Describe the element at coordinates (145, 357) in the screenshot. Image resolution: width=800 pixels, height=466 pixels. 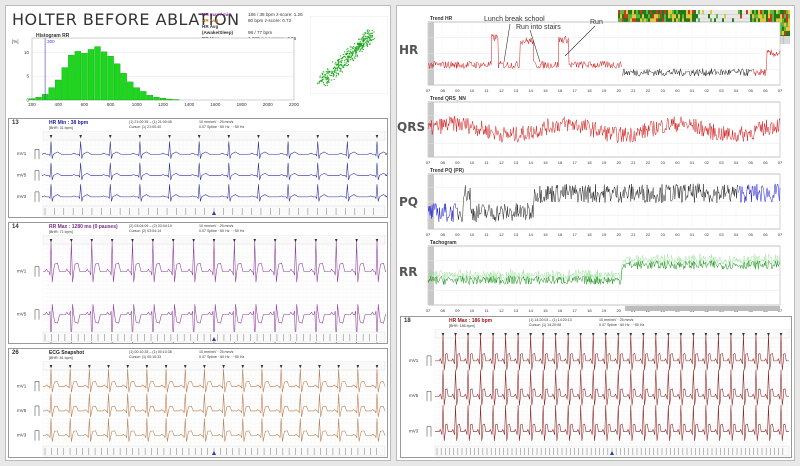
I see `strip-cursor: Cursor: (1) 00:10:33` at that location.